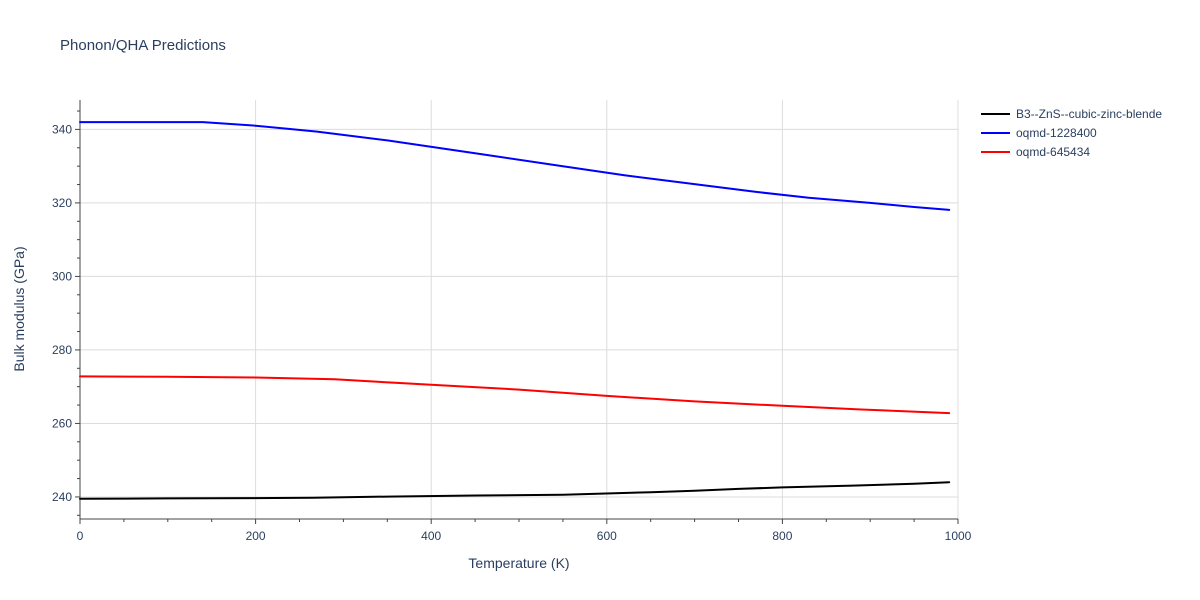 The image size is (1200, 600). I want to click on x-tick-label: 800, so click(782, 536).